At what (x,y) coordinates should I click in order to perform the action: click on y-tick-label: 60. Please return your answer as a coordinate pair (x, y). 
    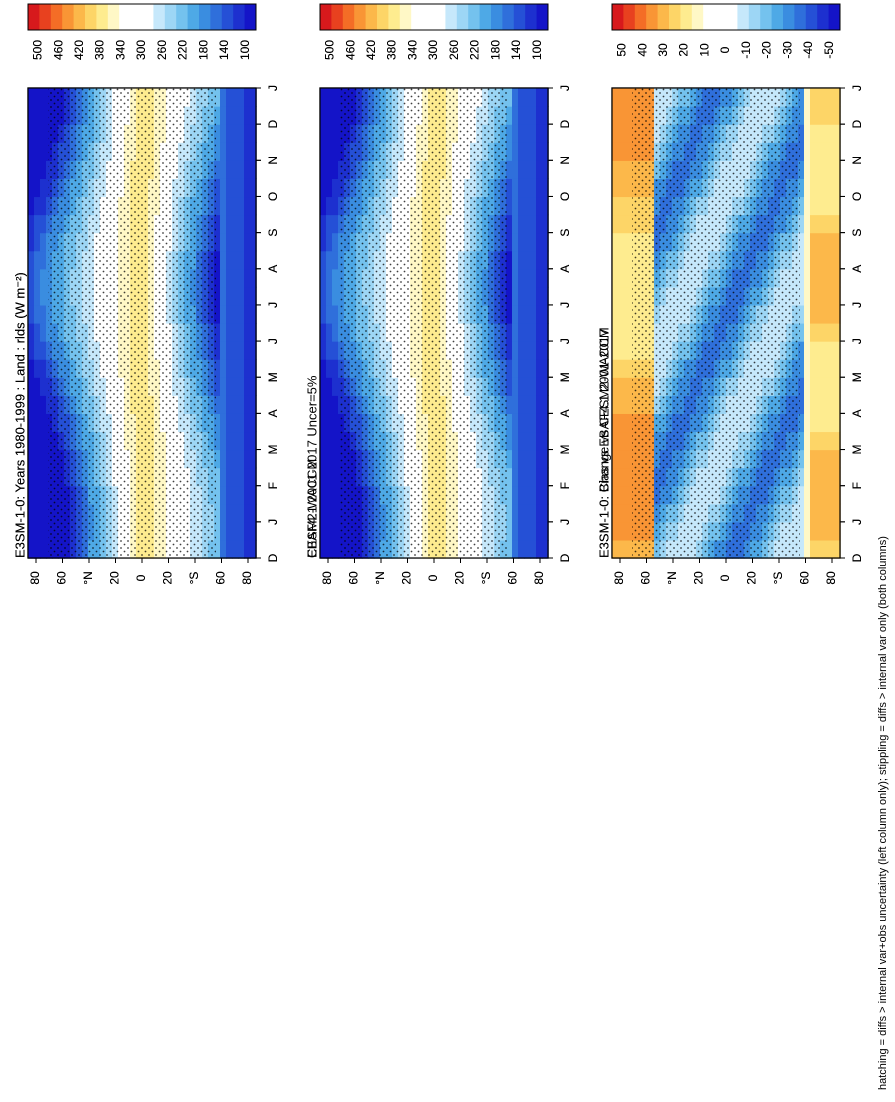
    Looking at the image, I should click on (354, 578).